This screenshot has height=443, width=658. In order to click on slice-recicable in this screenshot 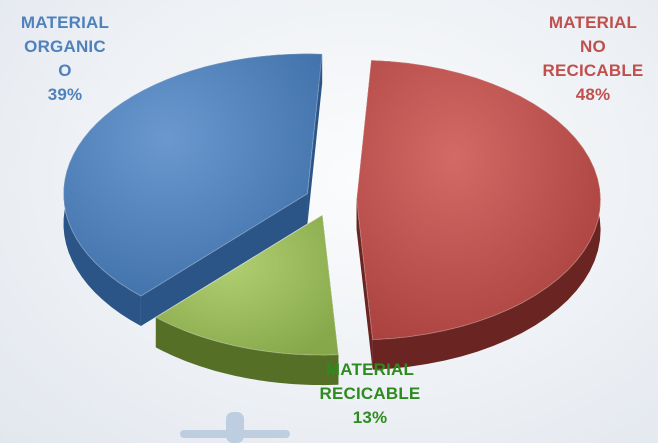, I will do `click(246, 300)`.